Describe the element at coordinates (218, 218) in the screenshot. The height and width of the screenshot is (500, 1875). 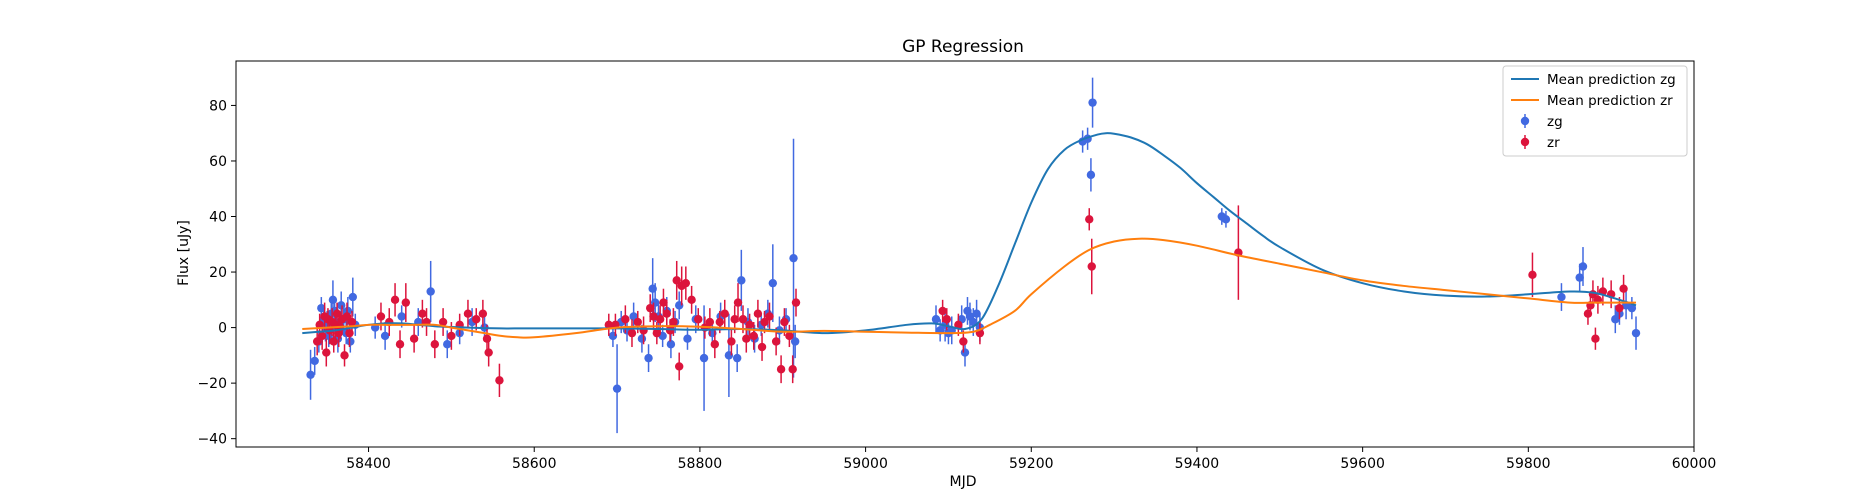
I see `y-tick-label: 40` at that location.